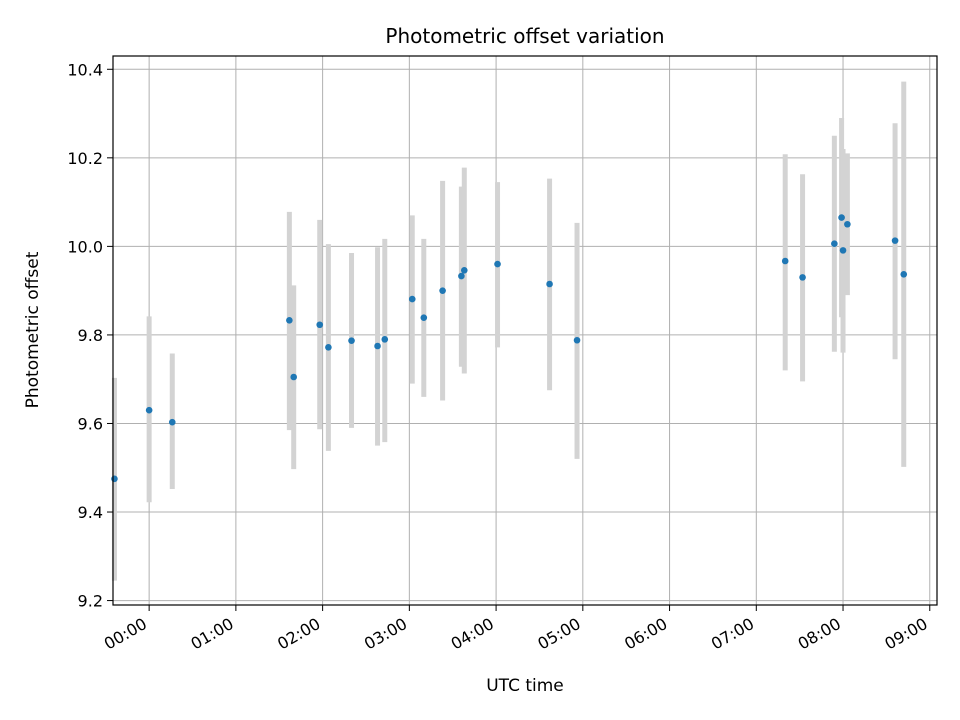  Describe the element at coordinates (33, 329) in the screenshot. I see `y-axis-label: Photometric offset` at that location.